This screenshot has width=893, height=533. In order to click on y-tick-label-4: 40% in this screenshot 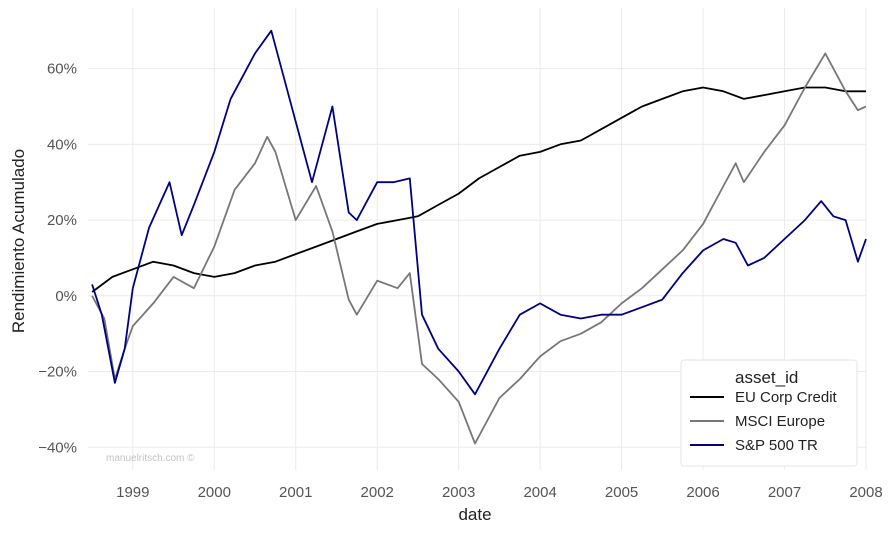, I will do `click(62, 144)`.